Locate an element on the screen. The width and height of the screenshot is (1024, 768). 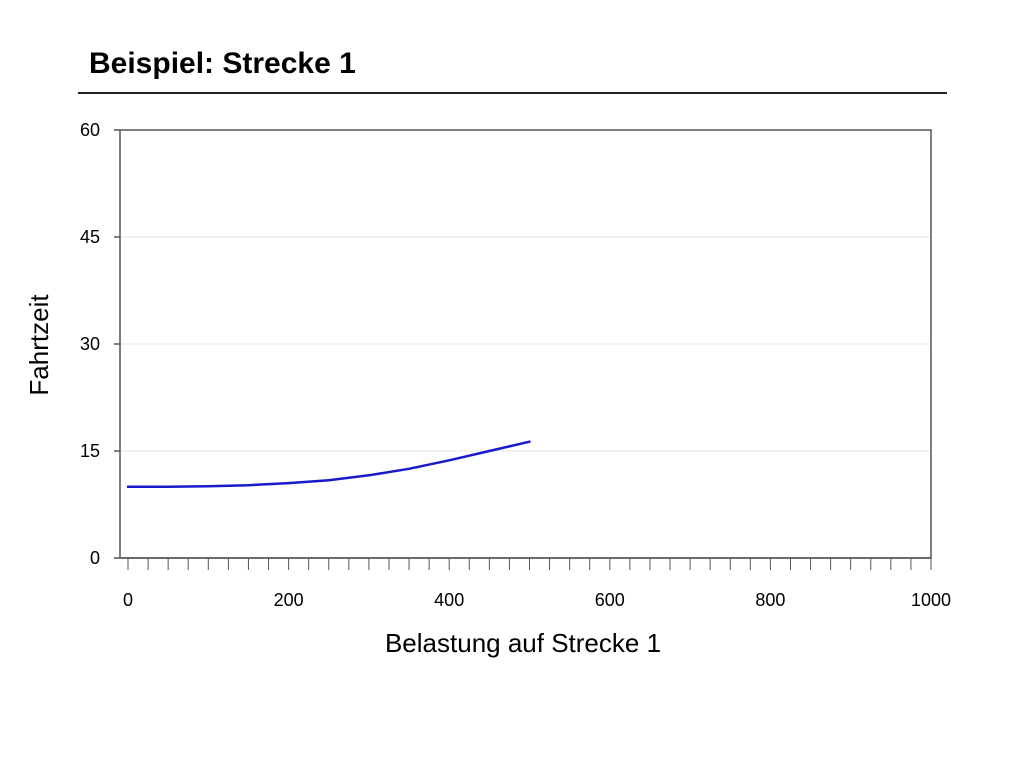
y-tick-label-0: 0 is located at coordinates (95, 558).